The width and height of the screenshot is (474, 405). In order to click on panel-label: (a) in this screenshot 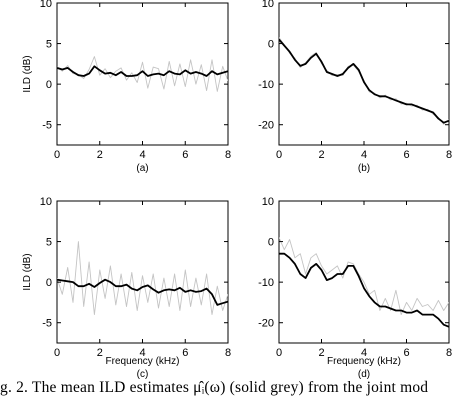, I will do `click(142, 168)`.